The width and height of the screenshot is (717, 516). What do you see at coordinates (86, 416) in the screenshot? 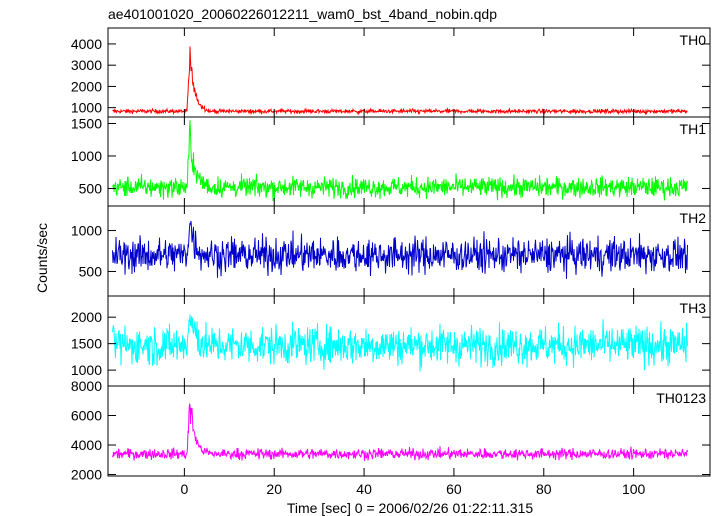
I see `y-tick-label: 6000` at bounding box center [86, 416].